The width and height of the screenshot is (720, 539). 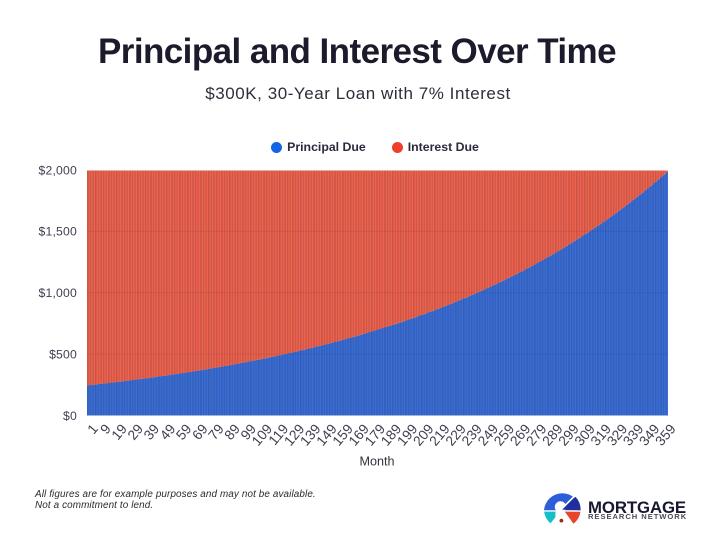 I want to click on svg-text: $500, so click(x=63, y=354).